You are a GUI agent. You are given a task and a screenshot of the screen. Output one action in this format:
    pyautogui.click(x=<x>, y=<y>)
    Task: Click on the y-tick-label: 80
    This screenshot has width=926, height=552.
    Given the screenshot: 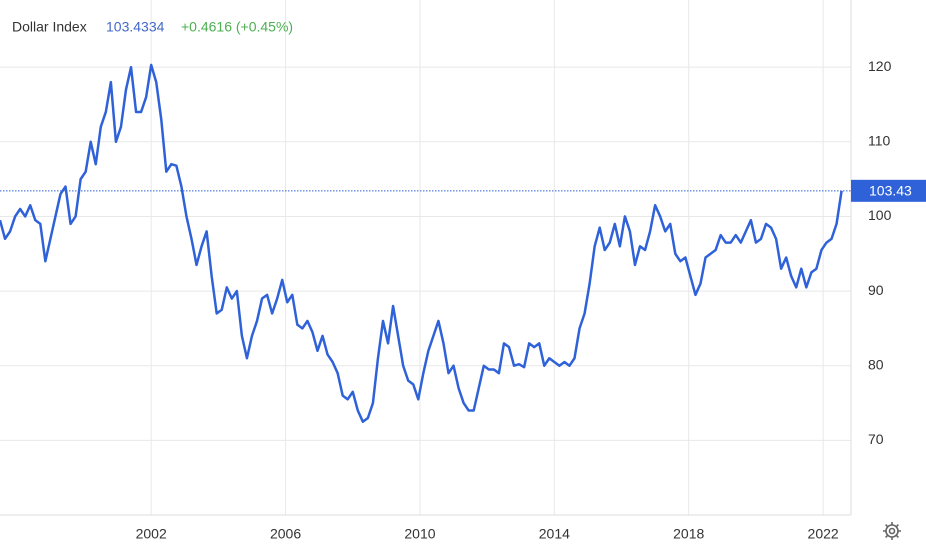 What is the action you would take?
    pyautogui.click(x=876, y=364)
    